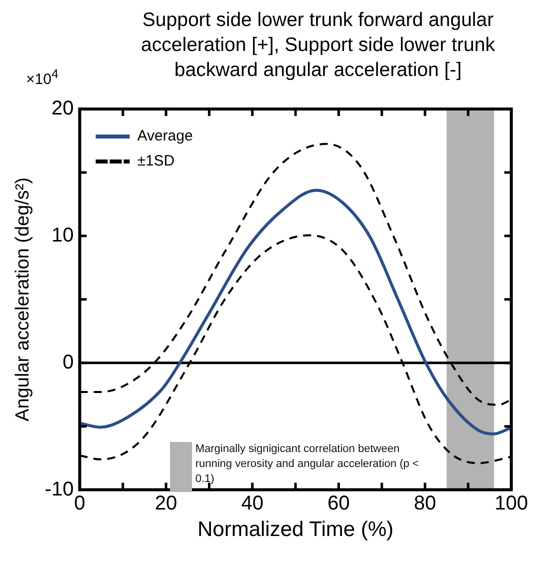 The width and height of the screenshot is (538, 583). Describe the element at coordinates (42, 77) in the screenshot. I see `text: ×10$^{4}$` at that location.